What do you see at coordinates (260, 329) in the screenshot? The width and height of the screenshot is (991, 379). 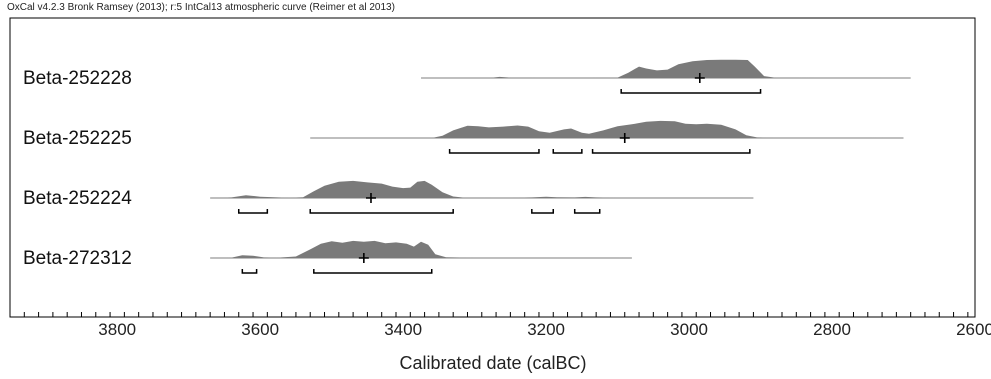 I see `tick-label: 3600` at bounding box center [260, 329].